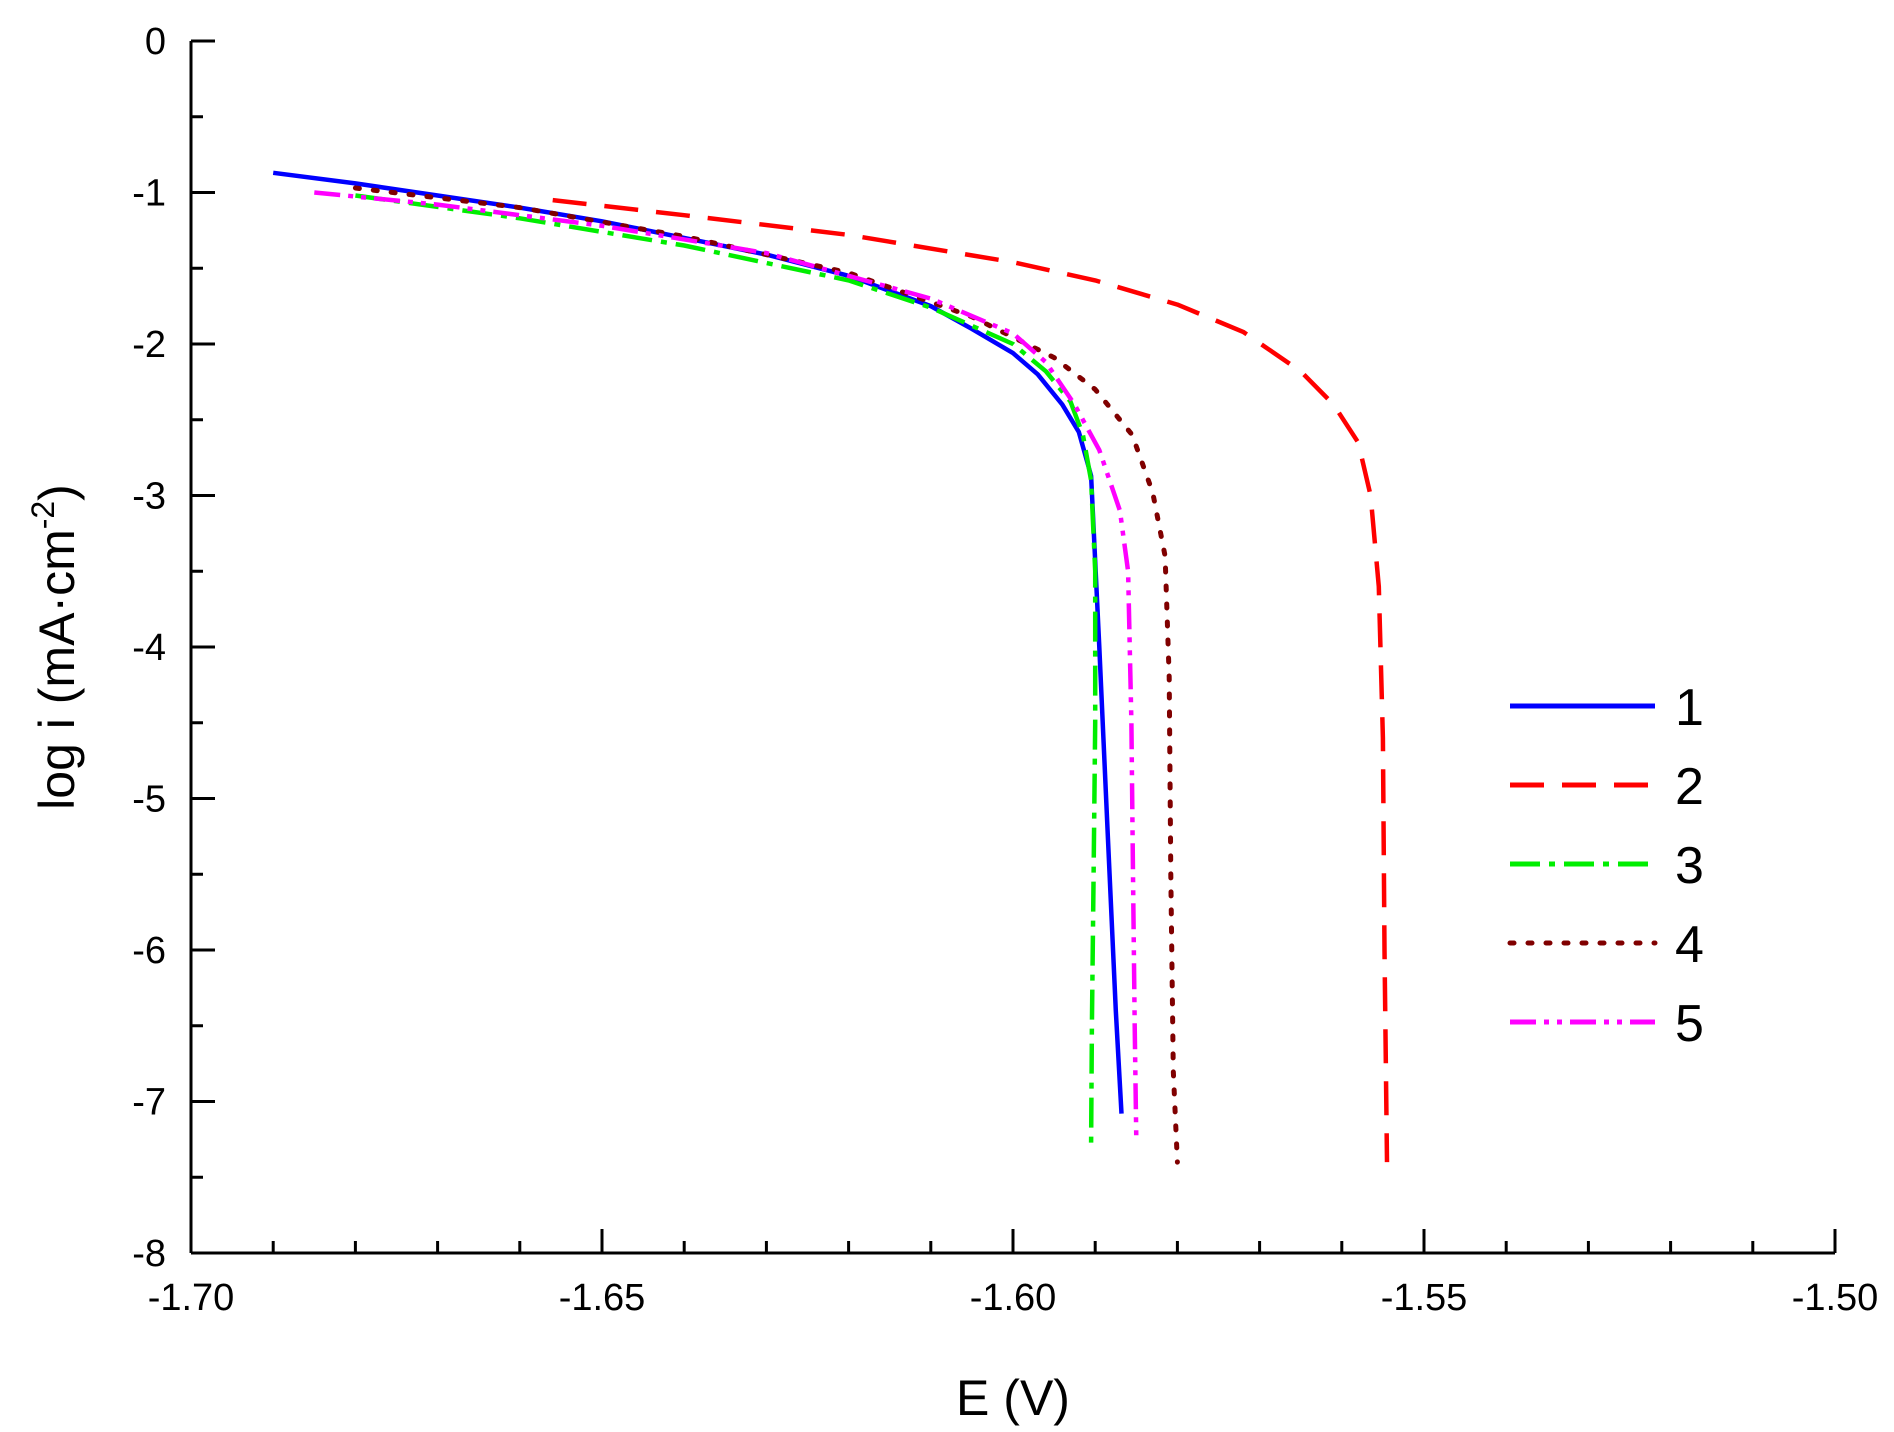 The image size is (1894, 1432). I want to click on y-axis-title-main: log i (mA·cm, so click(57, 669).